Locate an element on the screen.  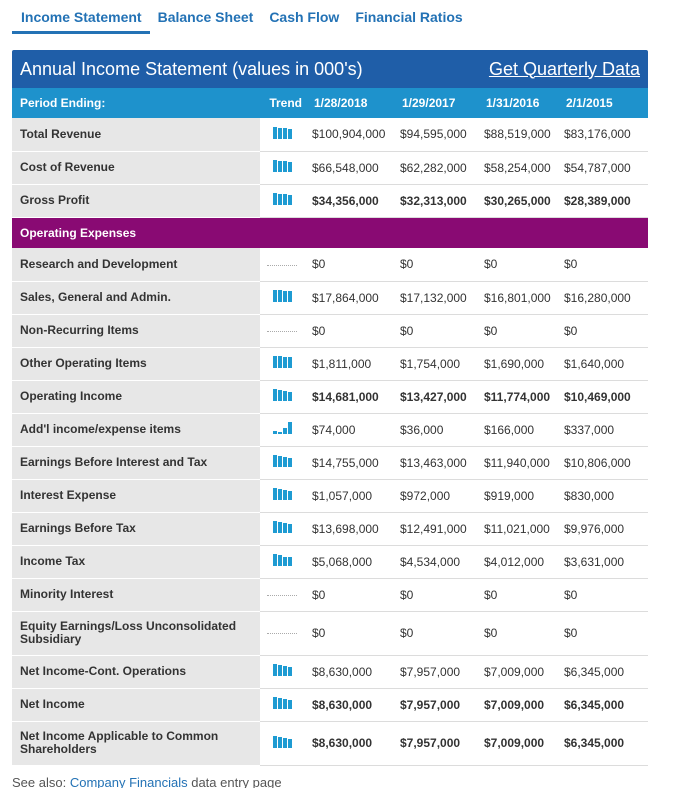
value-cell: $28,389,000 is located at coordinates (604, 200).